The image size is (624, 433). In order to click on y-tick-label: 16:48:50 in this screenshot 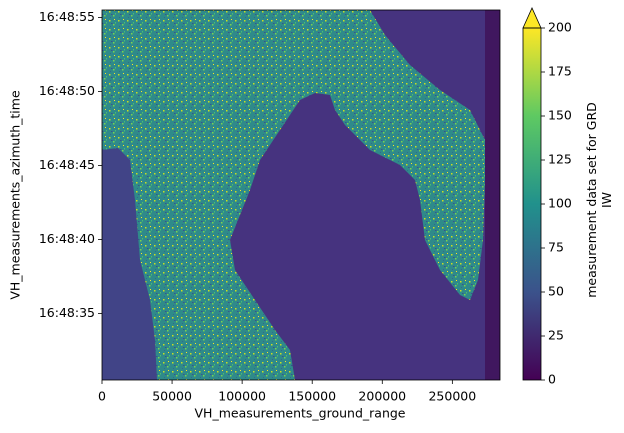, I will do `click(67, 90)`.